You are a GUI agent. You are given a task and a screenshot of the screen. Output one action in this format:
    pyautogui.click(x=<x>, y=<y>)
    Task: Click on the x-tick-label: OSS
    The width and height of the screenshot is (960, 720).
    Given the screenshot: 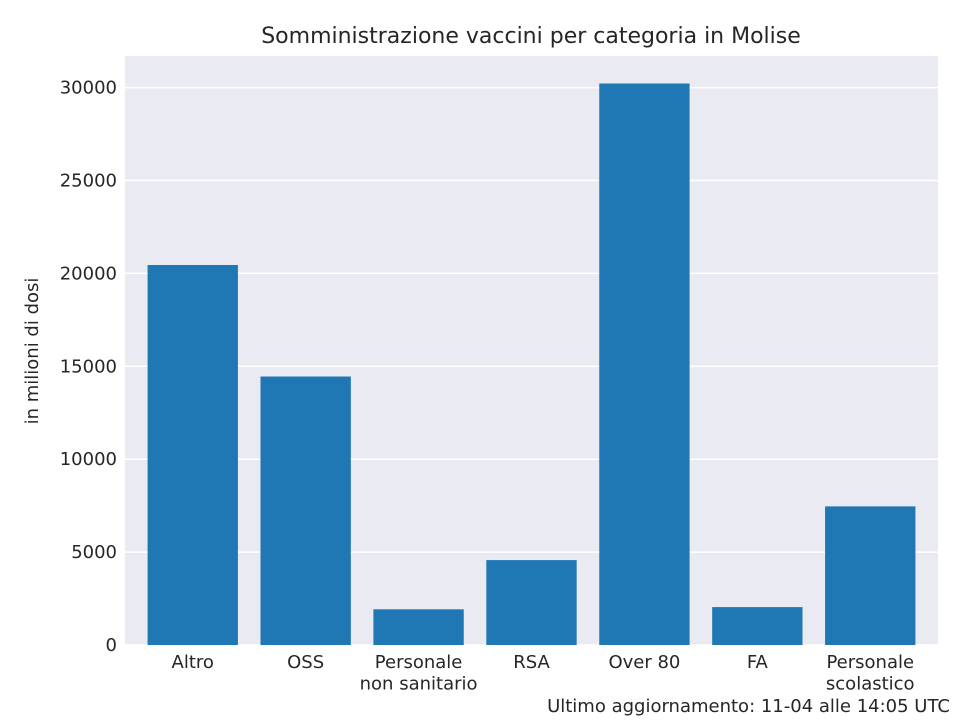 What is the action you would take?
    pyautogui.click(x=305, y=662)
    